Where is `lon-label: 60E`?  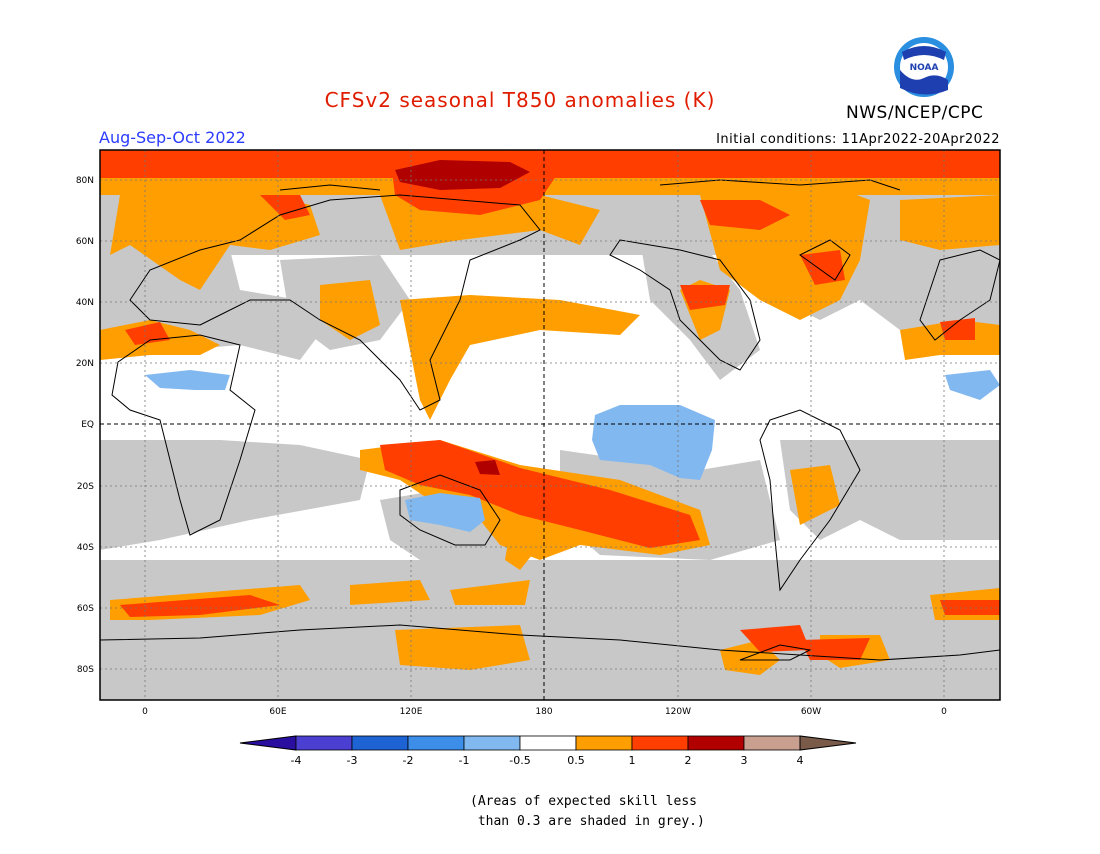
lon-label: 60E is located at coordinates (277, 712).